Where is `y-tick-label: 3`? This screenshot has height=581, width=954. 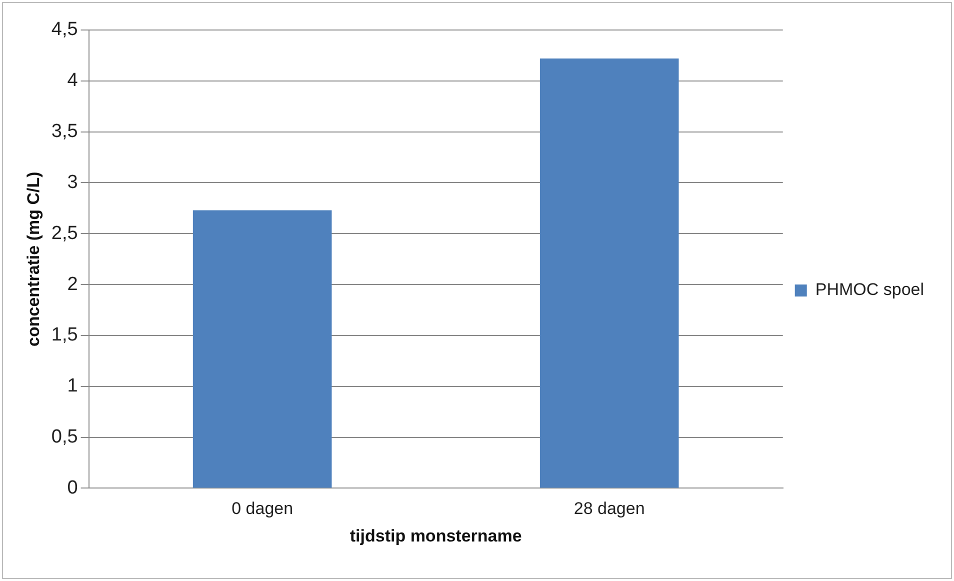 y-tick-label: 3 is located at coordinates (72, 182).